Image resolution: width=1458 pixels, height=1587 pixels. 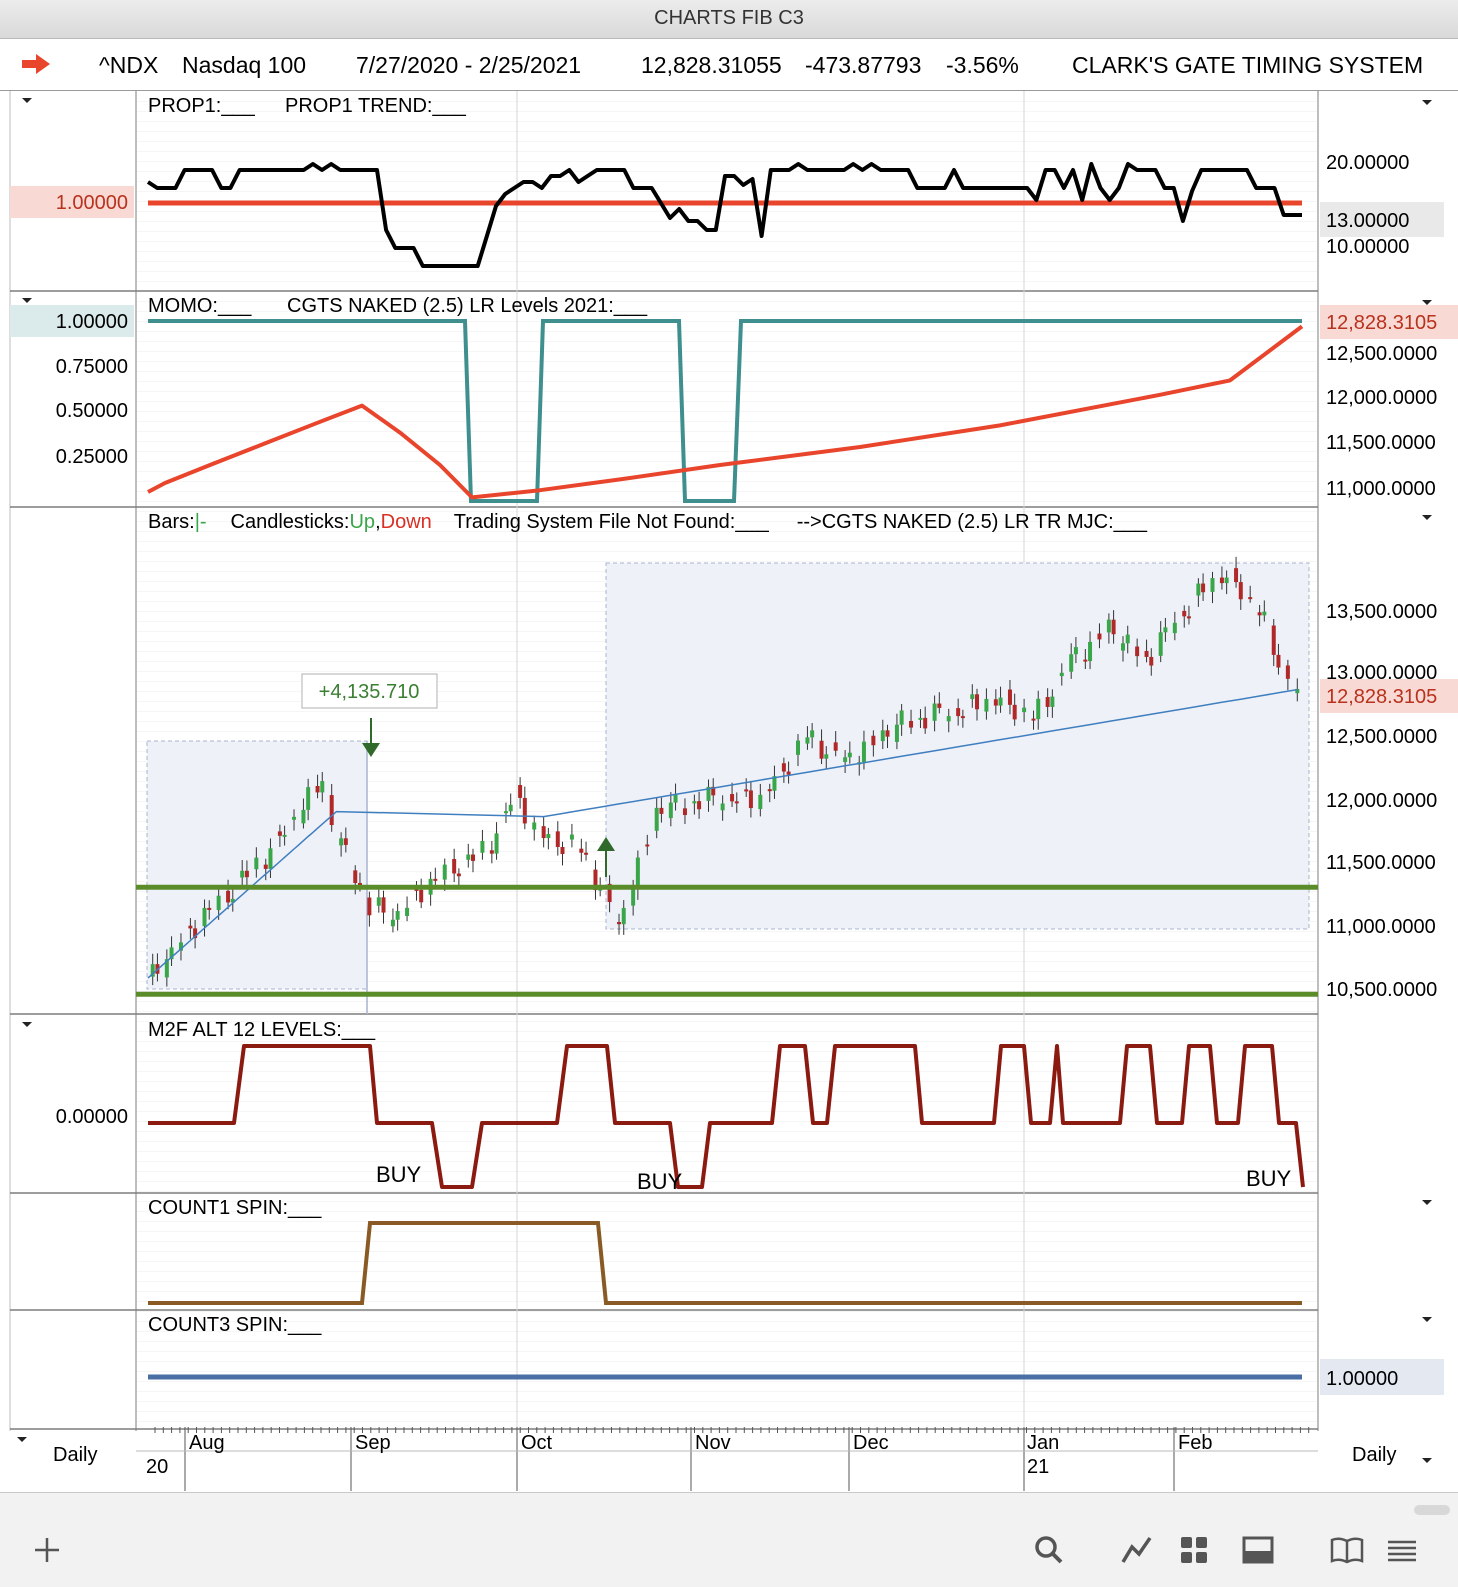 What do you see at coordinates (1049, 1550) in the screenshot?
I see `search-icon` at bounding box center [1049, 1550].